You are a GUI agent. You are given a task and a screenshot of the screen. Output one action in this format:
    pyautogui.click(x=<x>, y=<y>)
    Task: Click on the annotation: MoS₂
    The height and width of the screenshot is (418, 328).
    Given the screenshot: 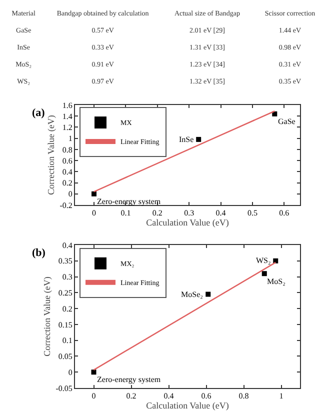 What is the action you would take?
    pyautogui.click(x=276, y=281)
    